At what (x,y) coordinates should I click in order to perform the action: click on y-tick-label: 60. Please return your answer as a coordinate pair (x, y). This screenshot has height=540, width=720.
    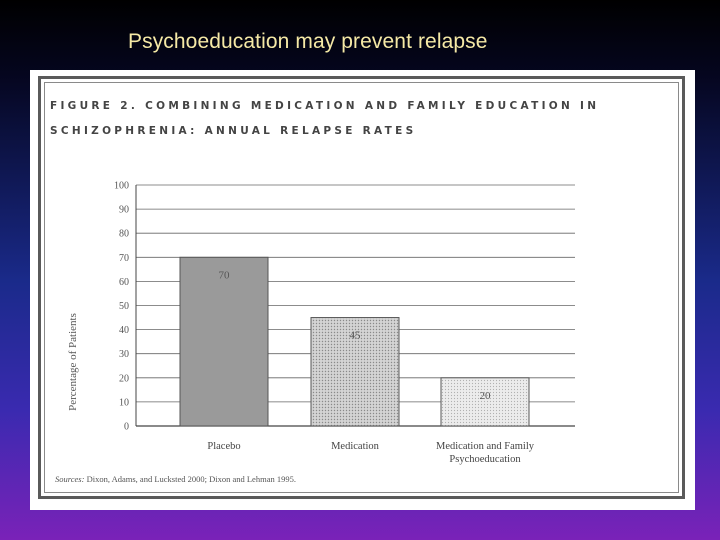
    Looking at the image, I should click on (124, 282).